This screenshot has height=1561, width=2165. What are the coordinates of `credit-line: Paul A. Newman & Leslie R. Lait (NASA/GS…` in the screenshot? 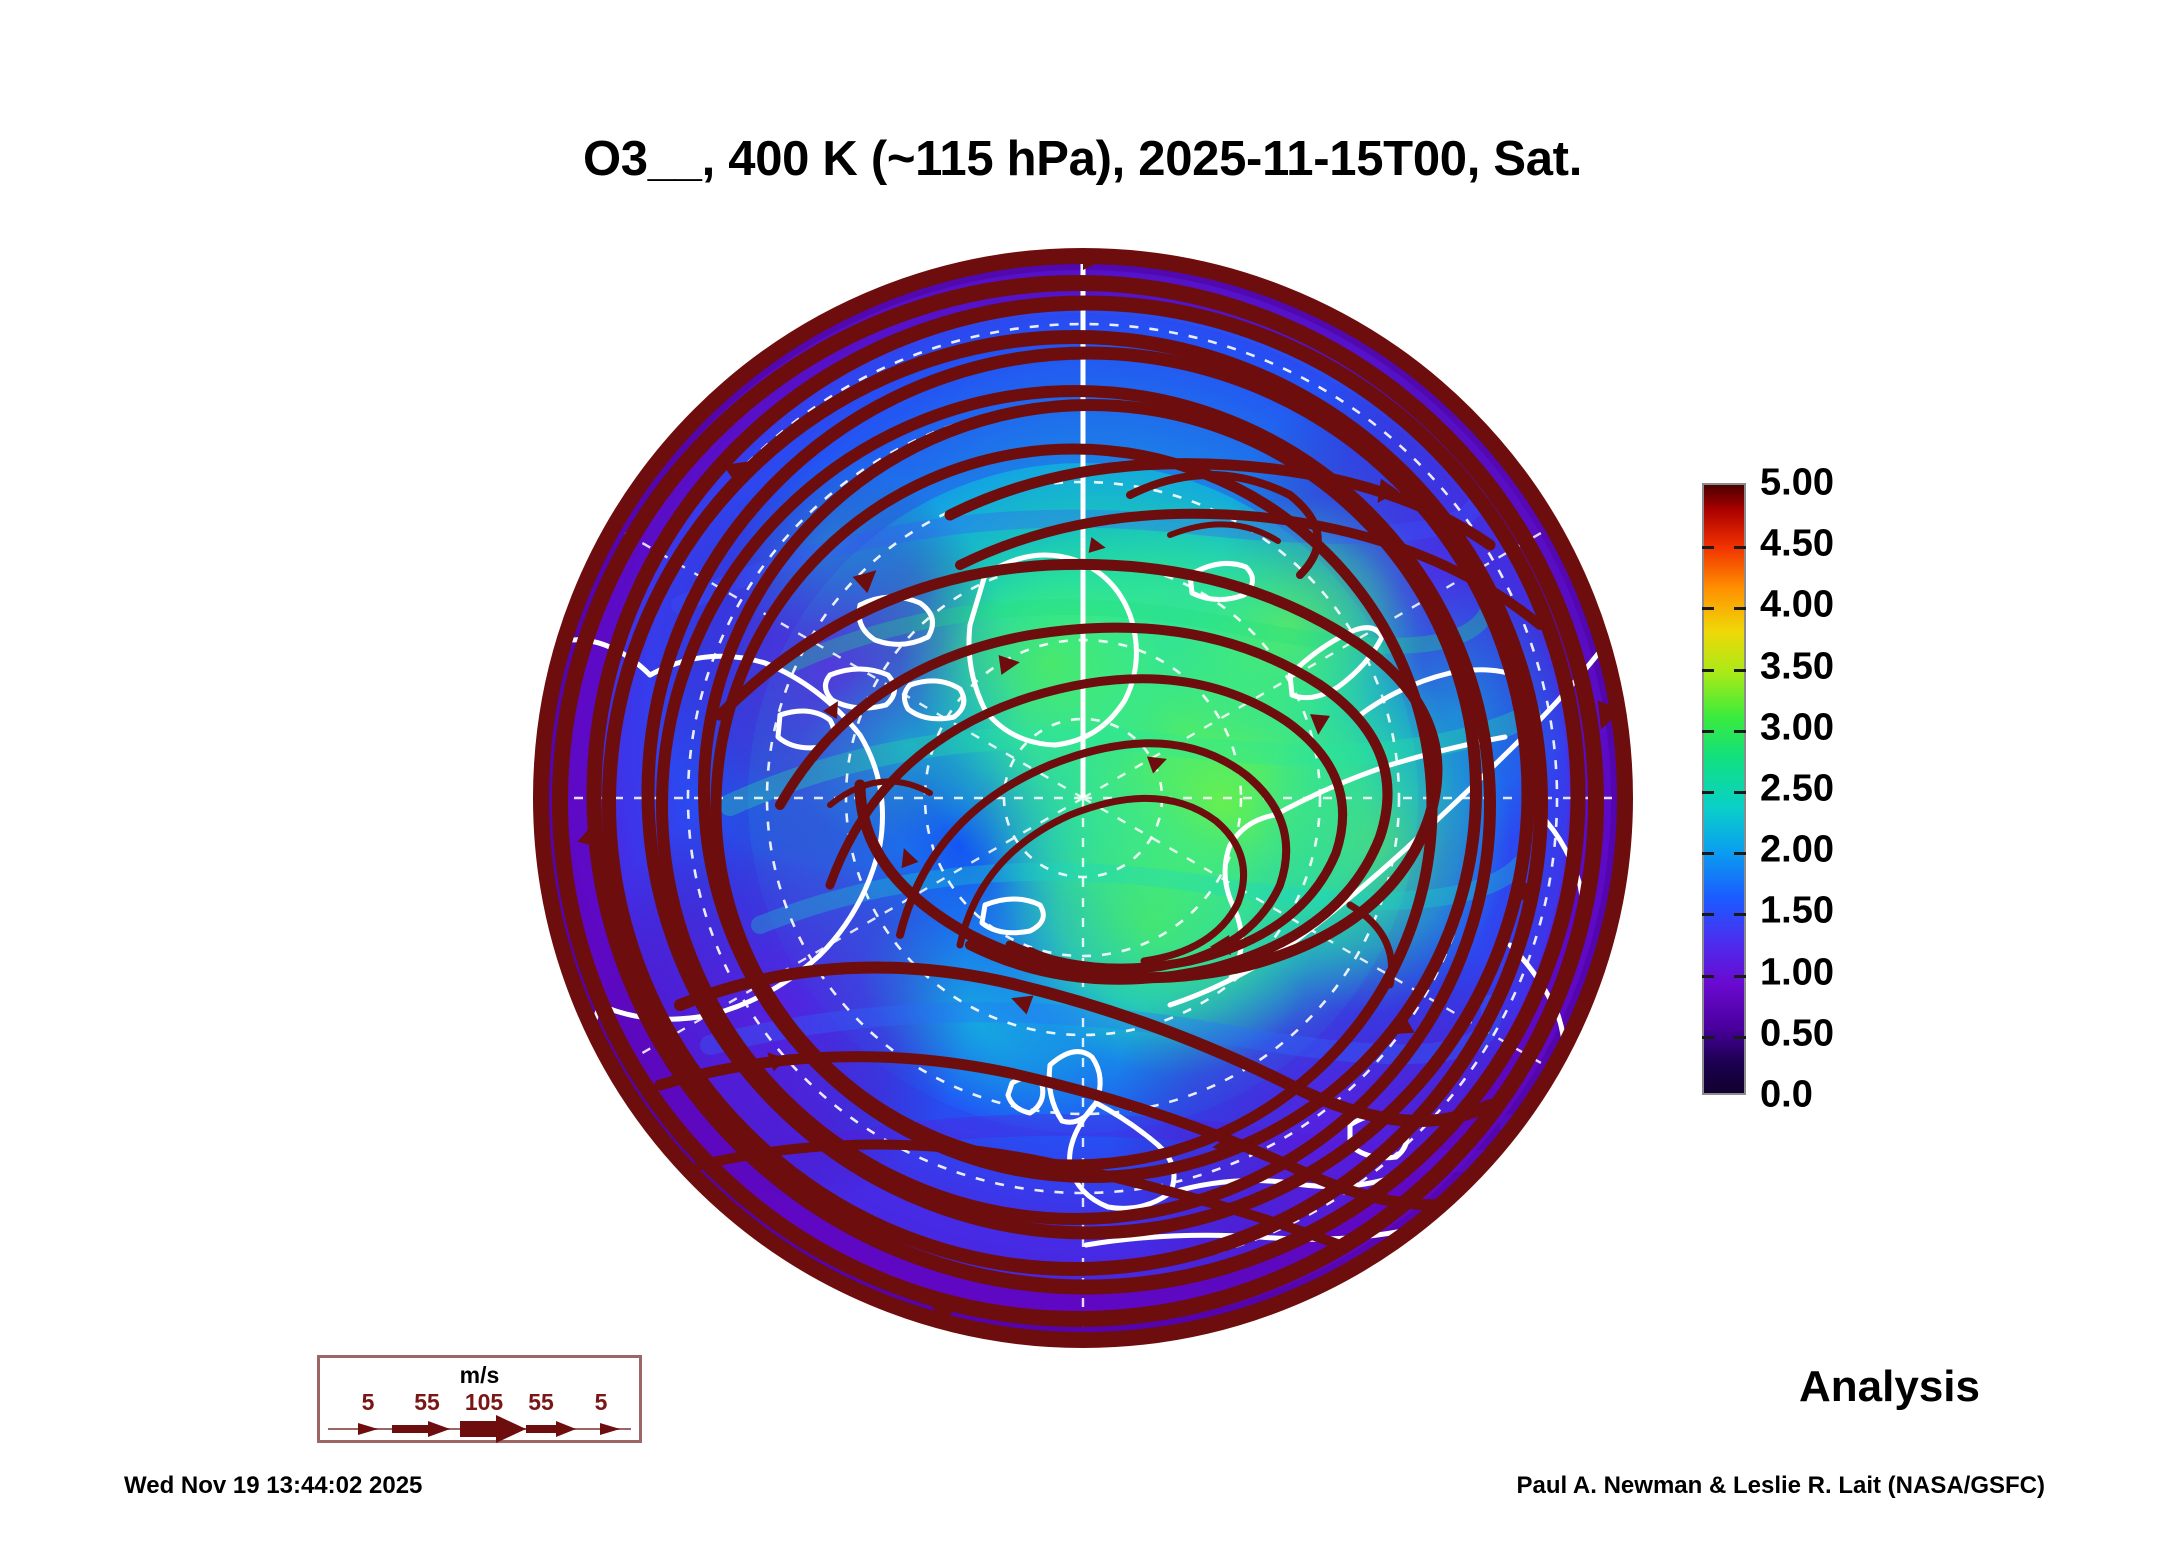 It's located at (1780, 1485).